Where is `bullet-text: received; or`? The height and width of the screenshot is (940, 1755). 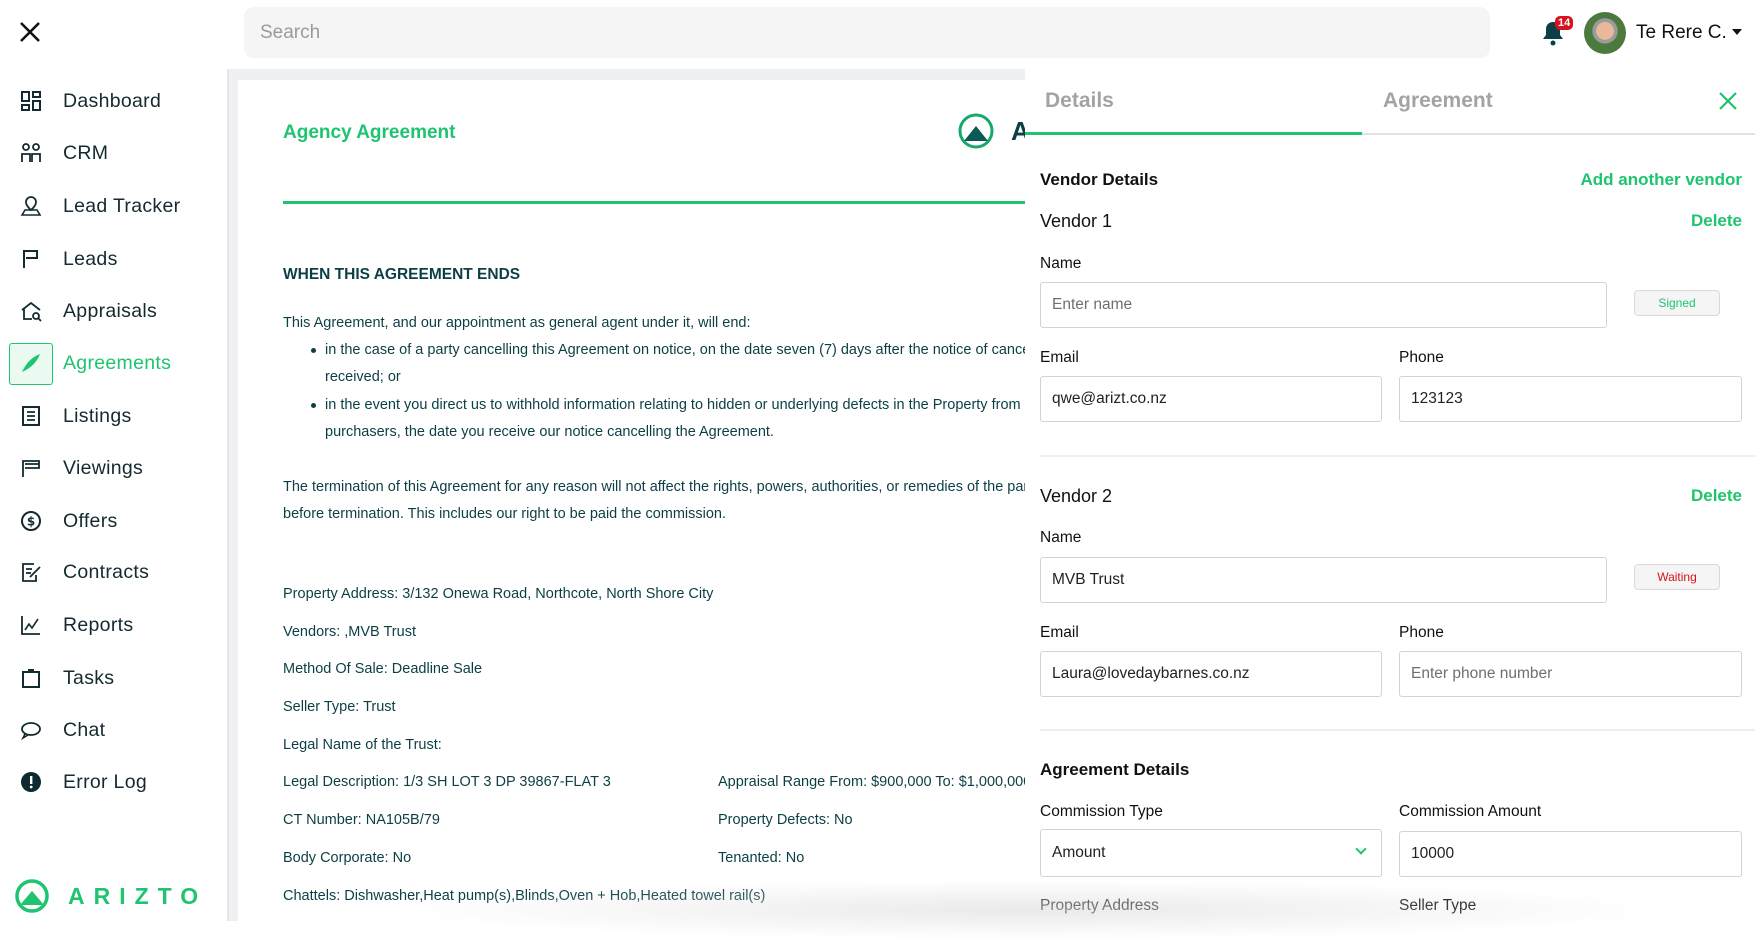
bullet-text: received; or is located at coordinates (363, 377).